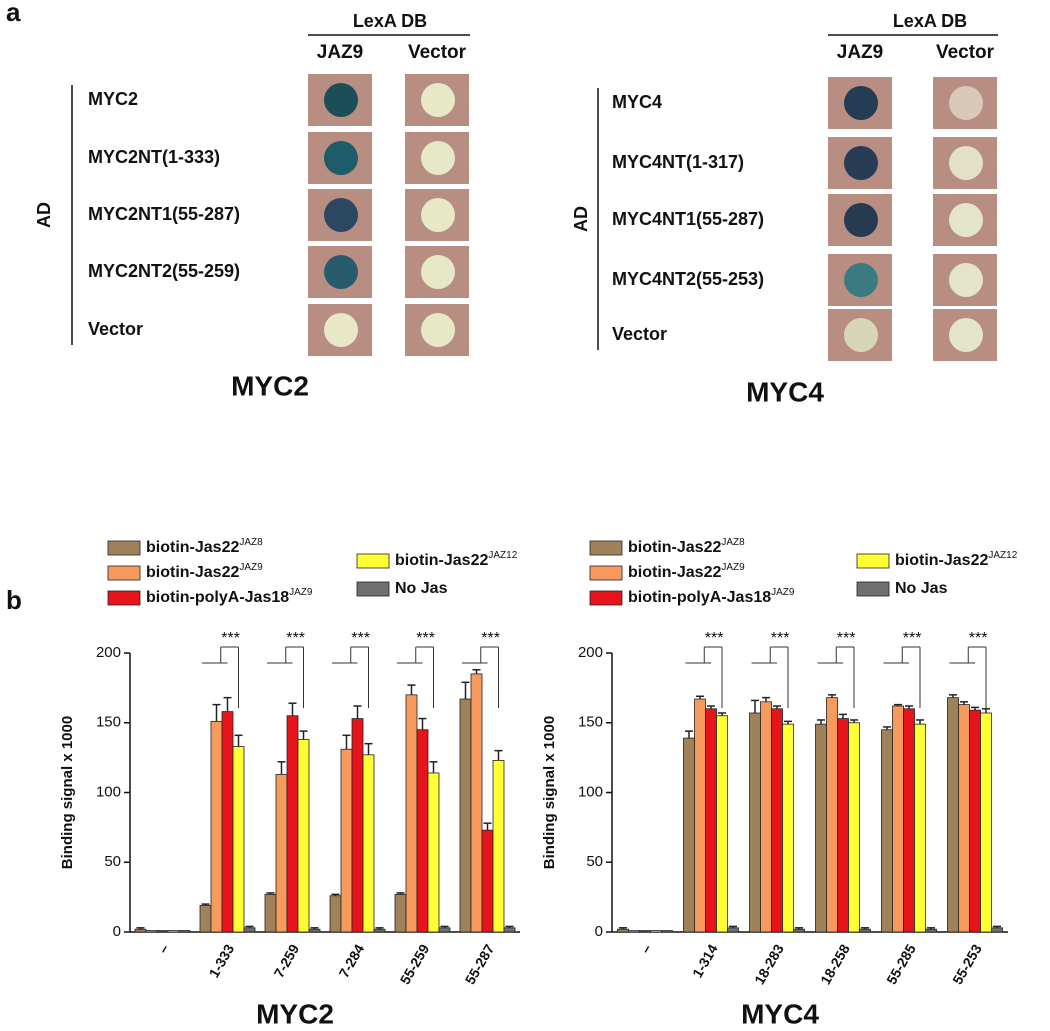 This screenshot has height=1031, width=1050. I want to click on y-tick-label: 100, so click(590, 791).